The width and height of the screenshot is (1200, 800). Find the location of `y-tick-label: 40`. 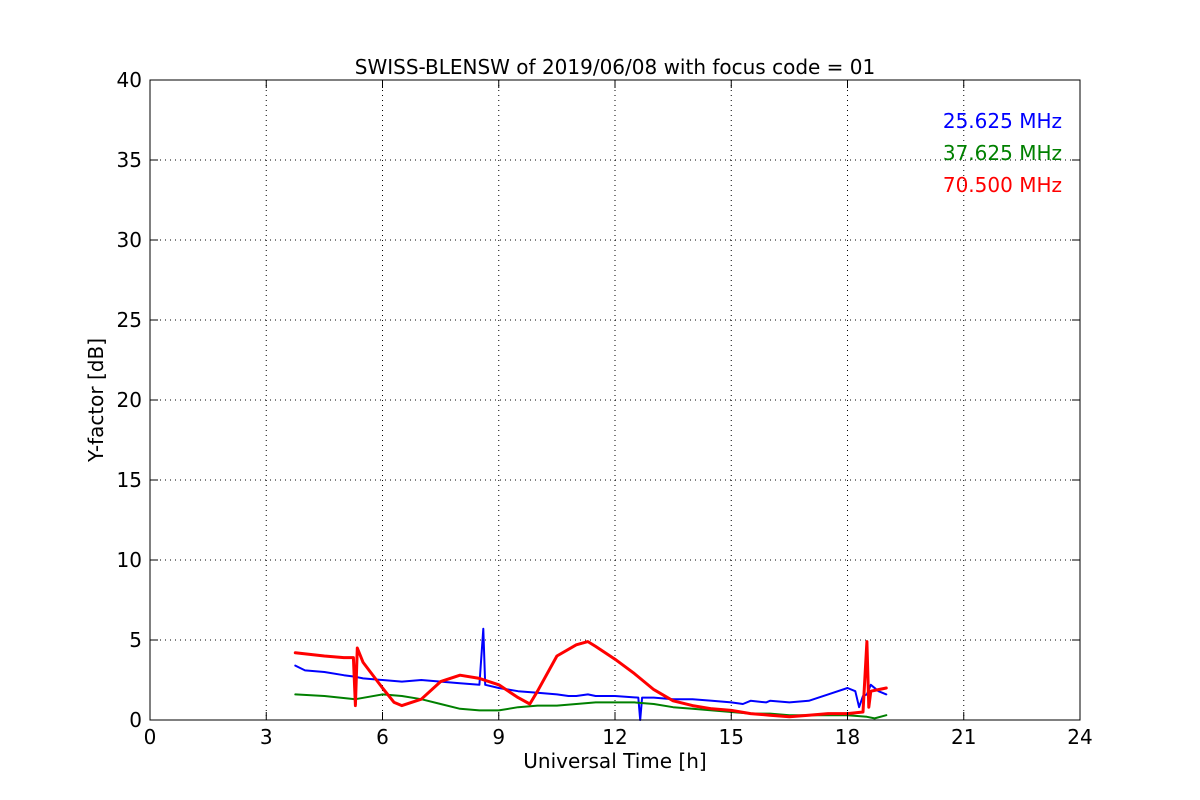

y-tick-label: 40 is located at coordinates (129, 80).